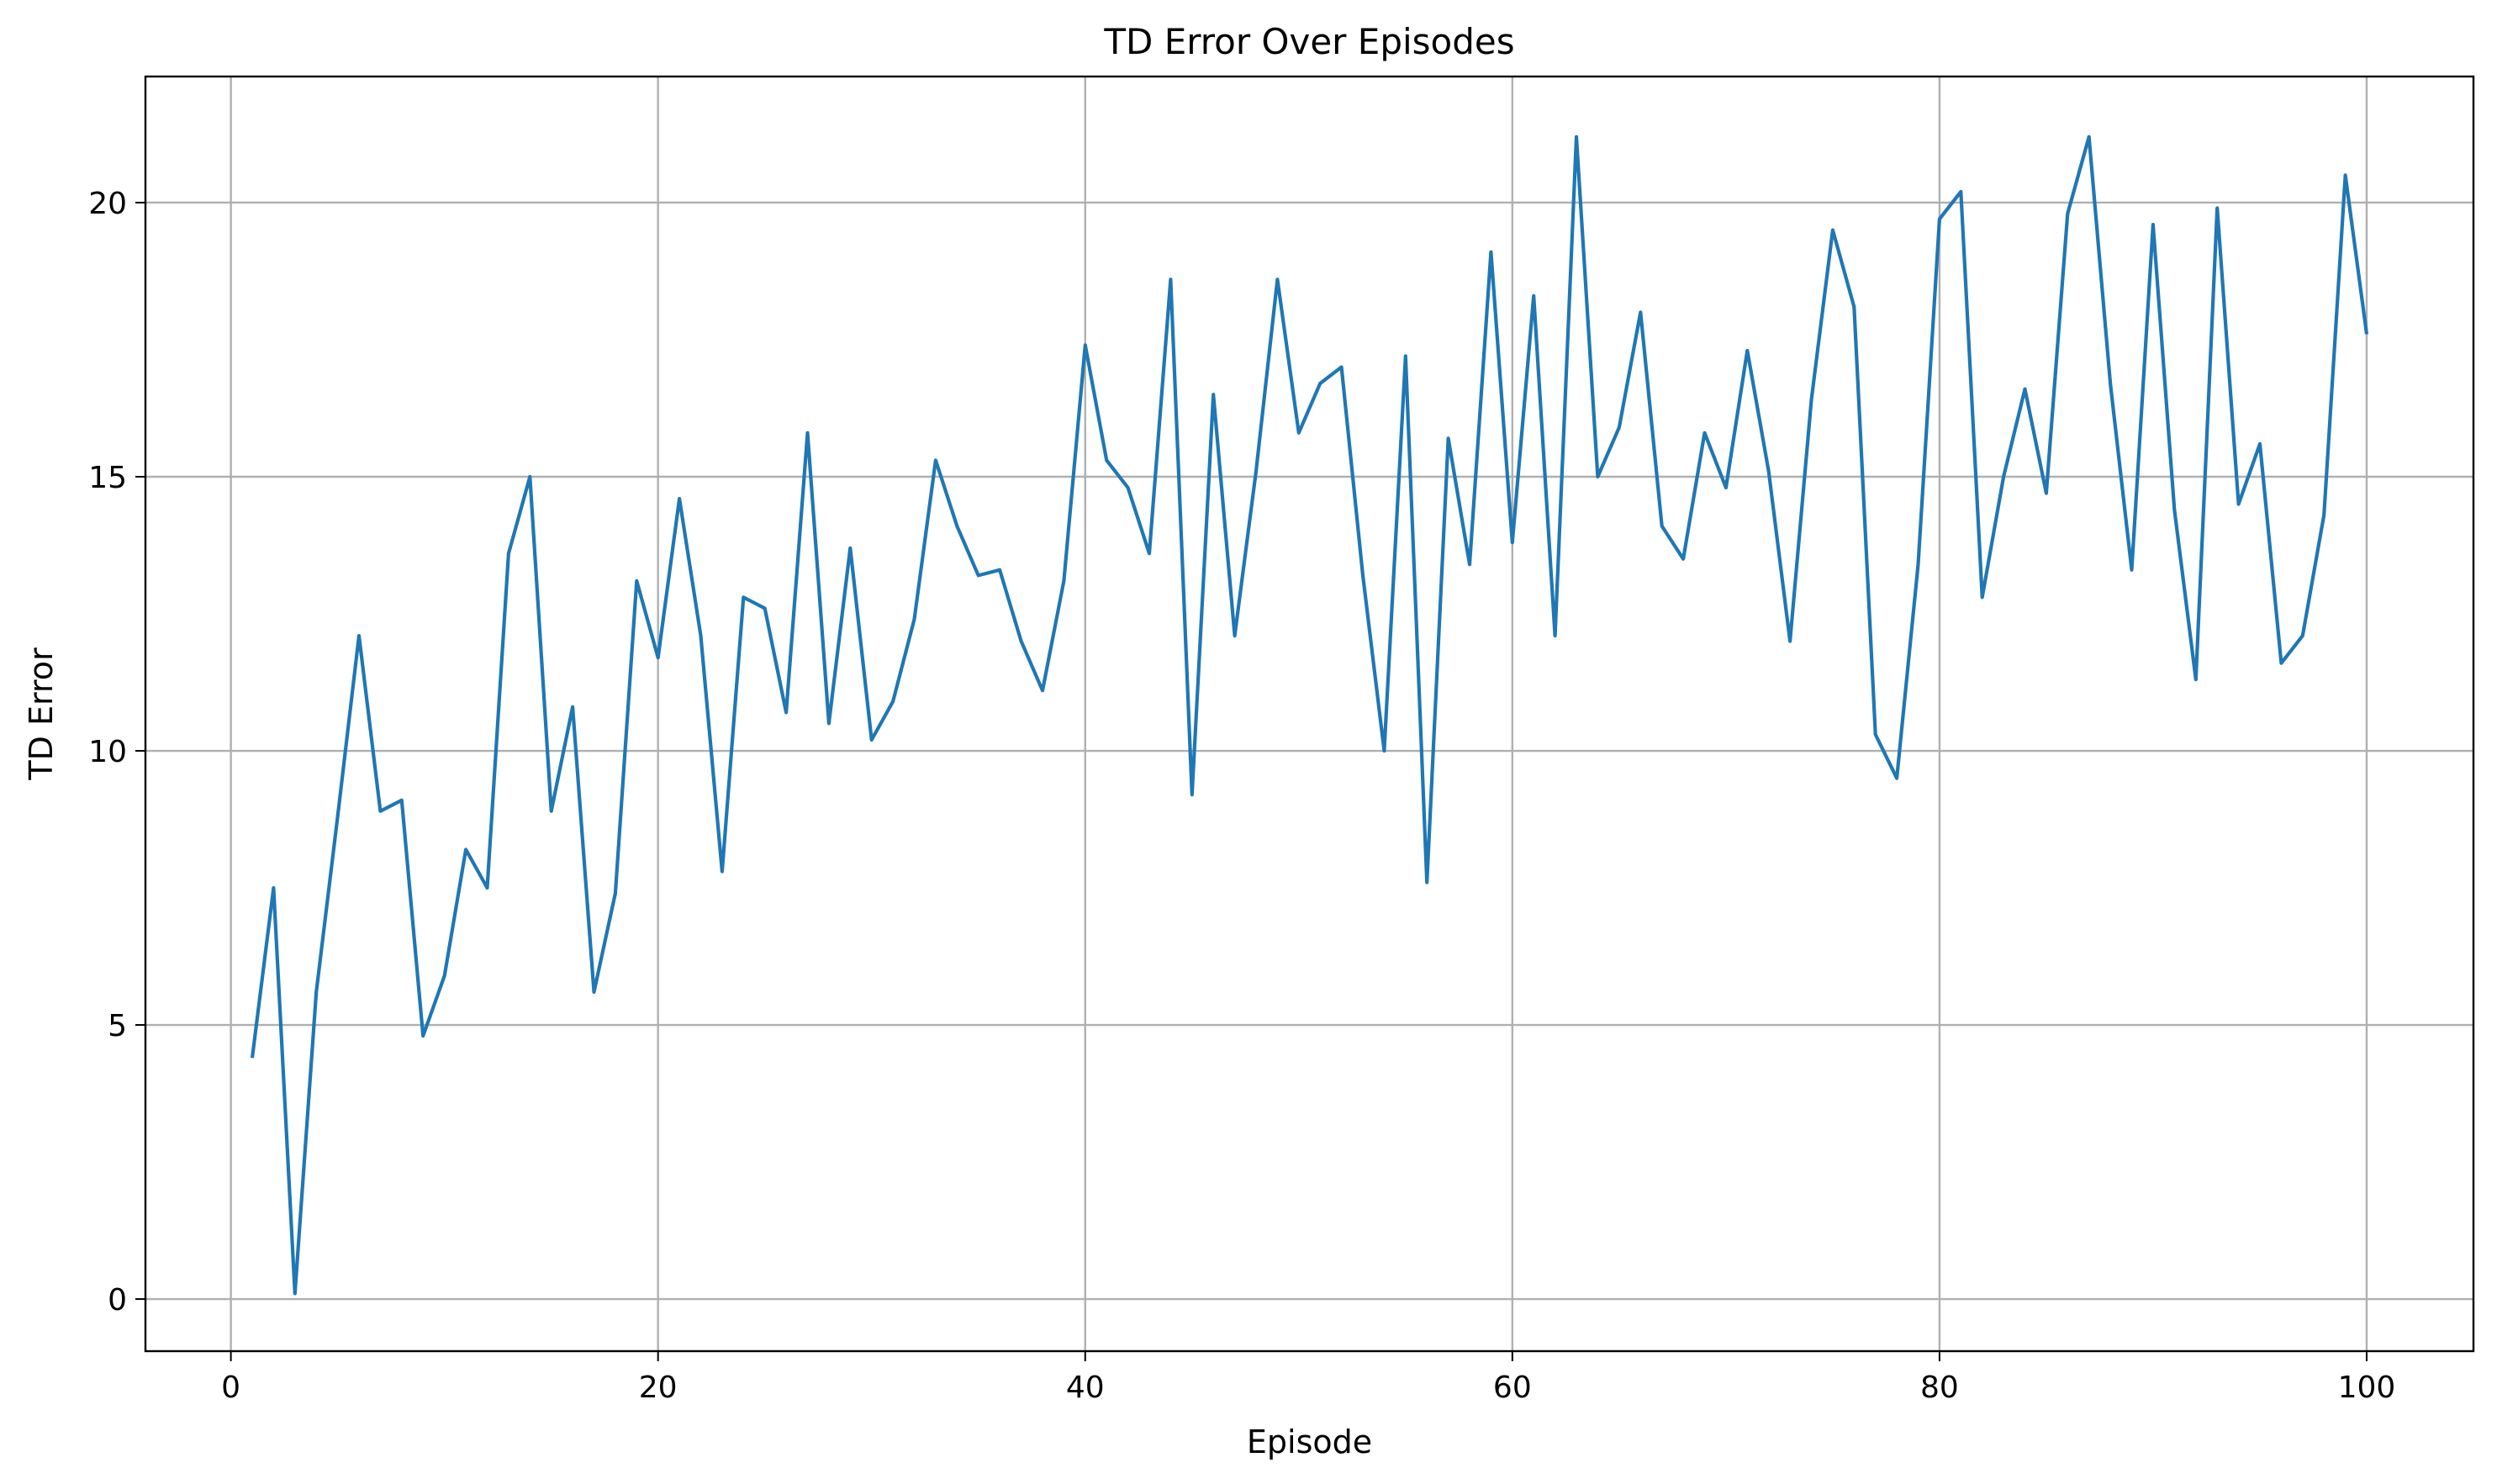  I want to click on chart-title: TD Error Over Episodes, so click(1308, 41).